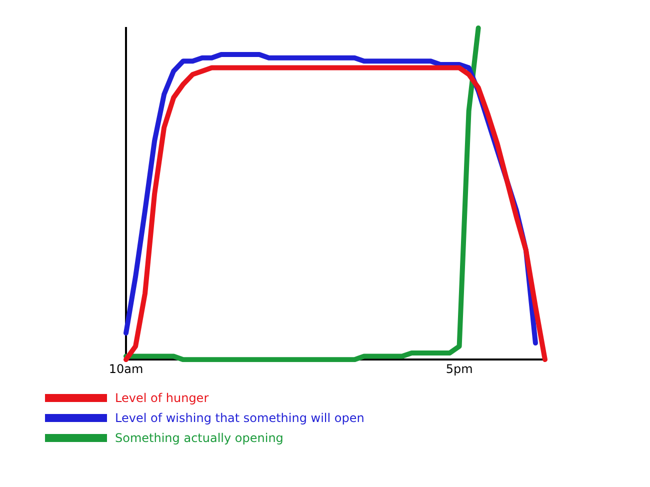 The image size is (650, 487). What do you see at coordinates (239, 418) in the screenshot?
I see `text: Level of wishing that something will open` at bounding box center [239, 418].